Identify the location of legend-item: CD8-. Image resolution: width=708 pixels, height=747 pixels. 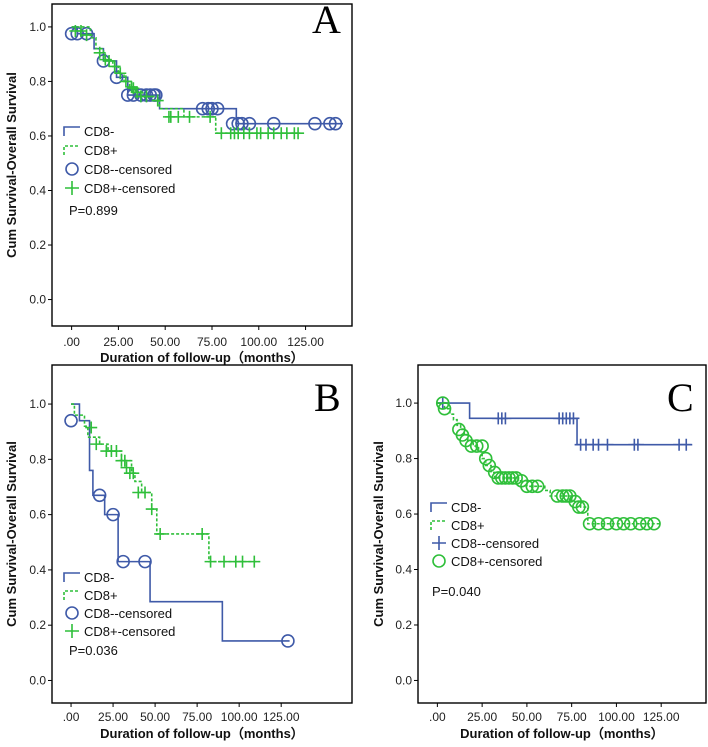
(455, 507).